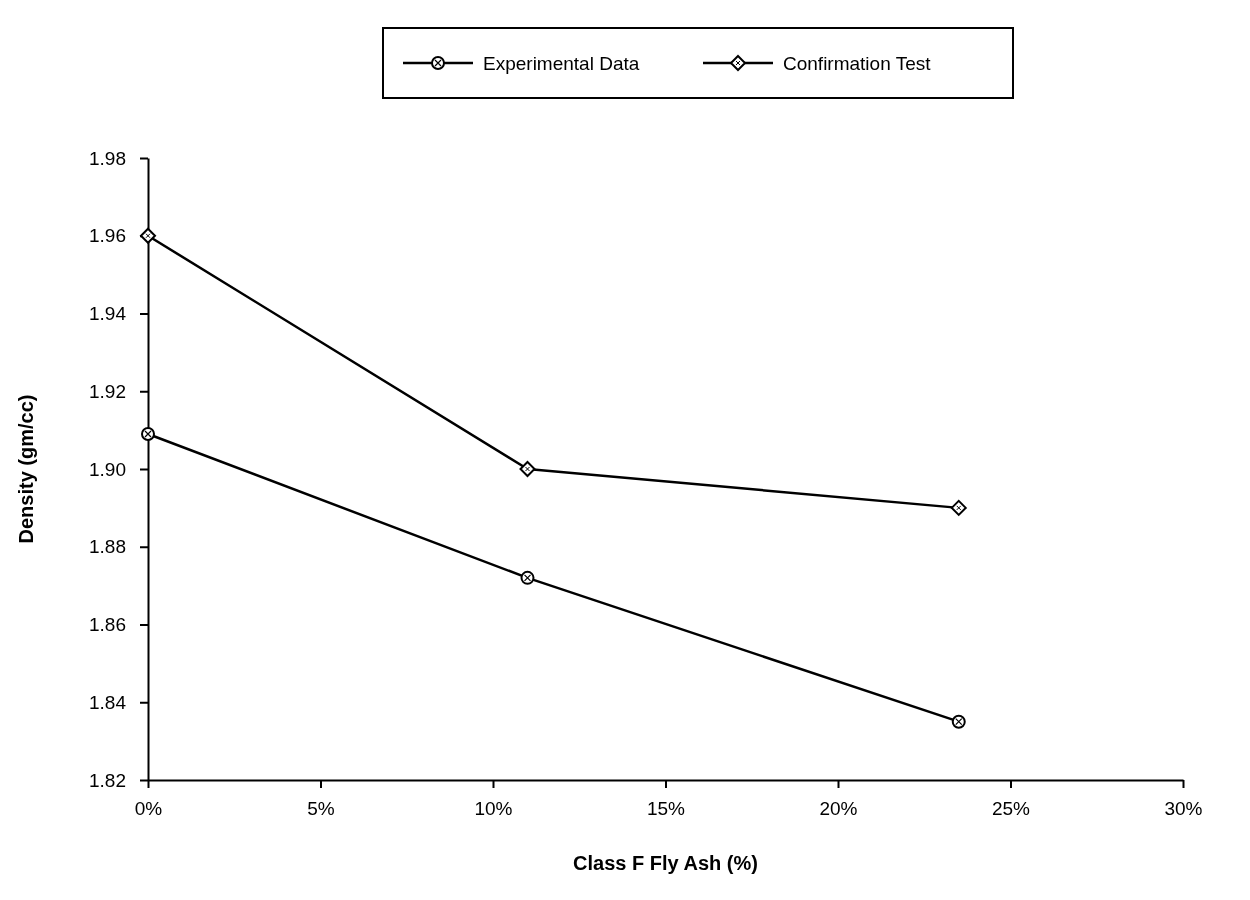 The height and width of the screenshot is (900, 1250). What do you see at coordinates (561, 63) in the screenshot?
I see `legend-label: Experimental Data` at bounding box center [561, 63].